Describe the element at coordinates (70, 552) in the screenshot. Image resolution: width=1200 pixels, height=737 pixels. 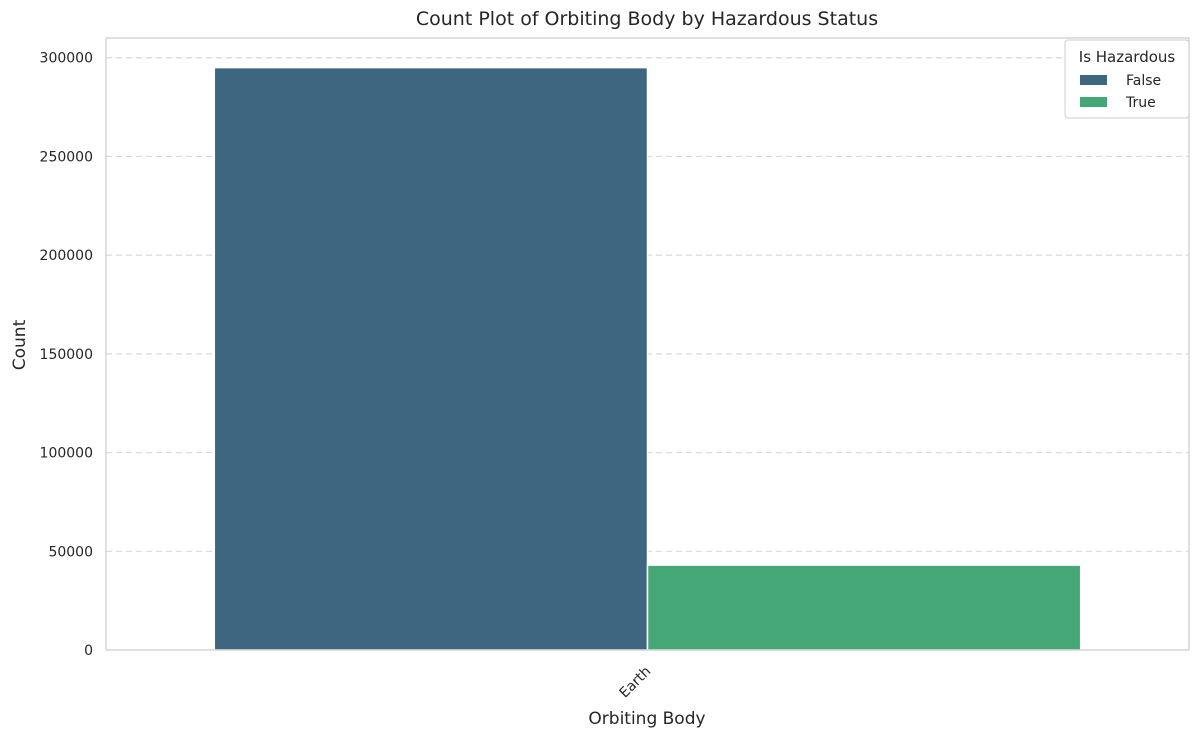
I see `y-tick-label: 50000` at that location.